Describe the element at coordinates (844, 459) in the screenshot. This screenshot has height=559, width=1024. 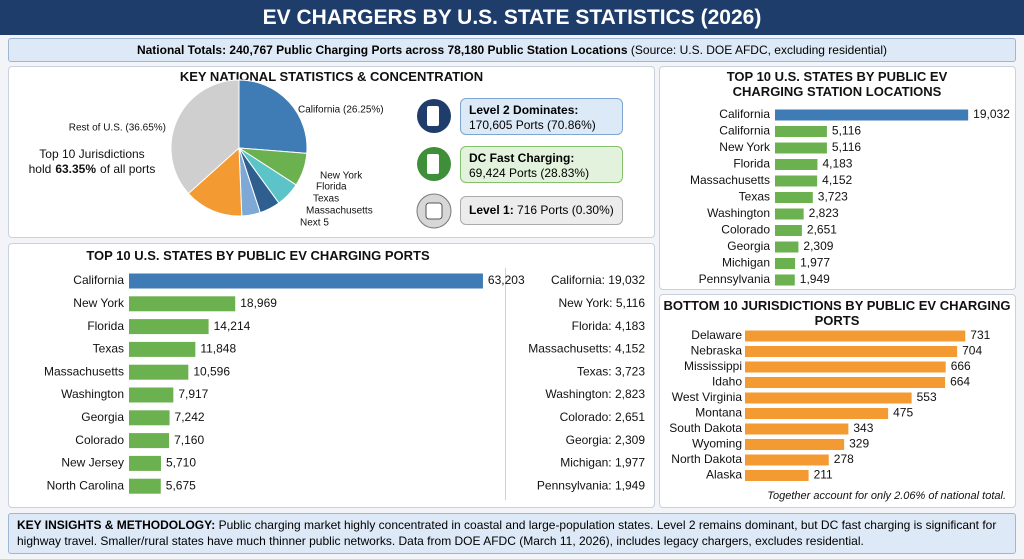
I see `value-label: 278` at that location.